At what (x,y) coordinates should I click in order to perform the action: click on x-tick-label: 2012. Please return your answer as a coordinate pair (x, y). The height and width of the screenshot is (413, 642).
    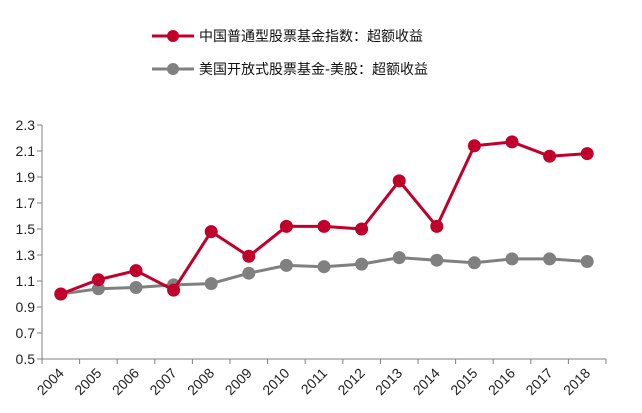
    Looking at the image, I should click on (350, 381).